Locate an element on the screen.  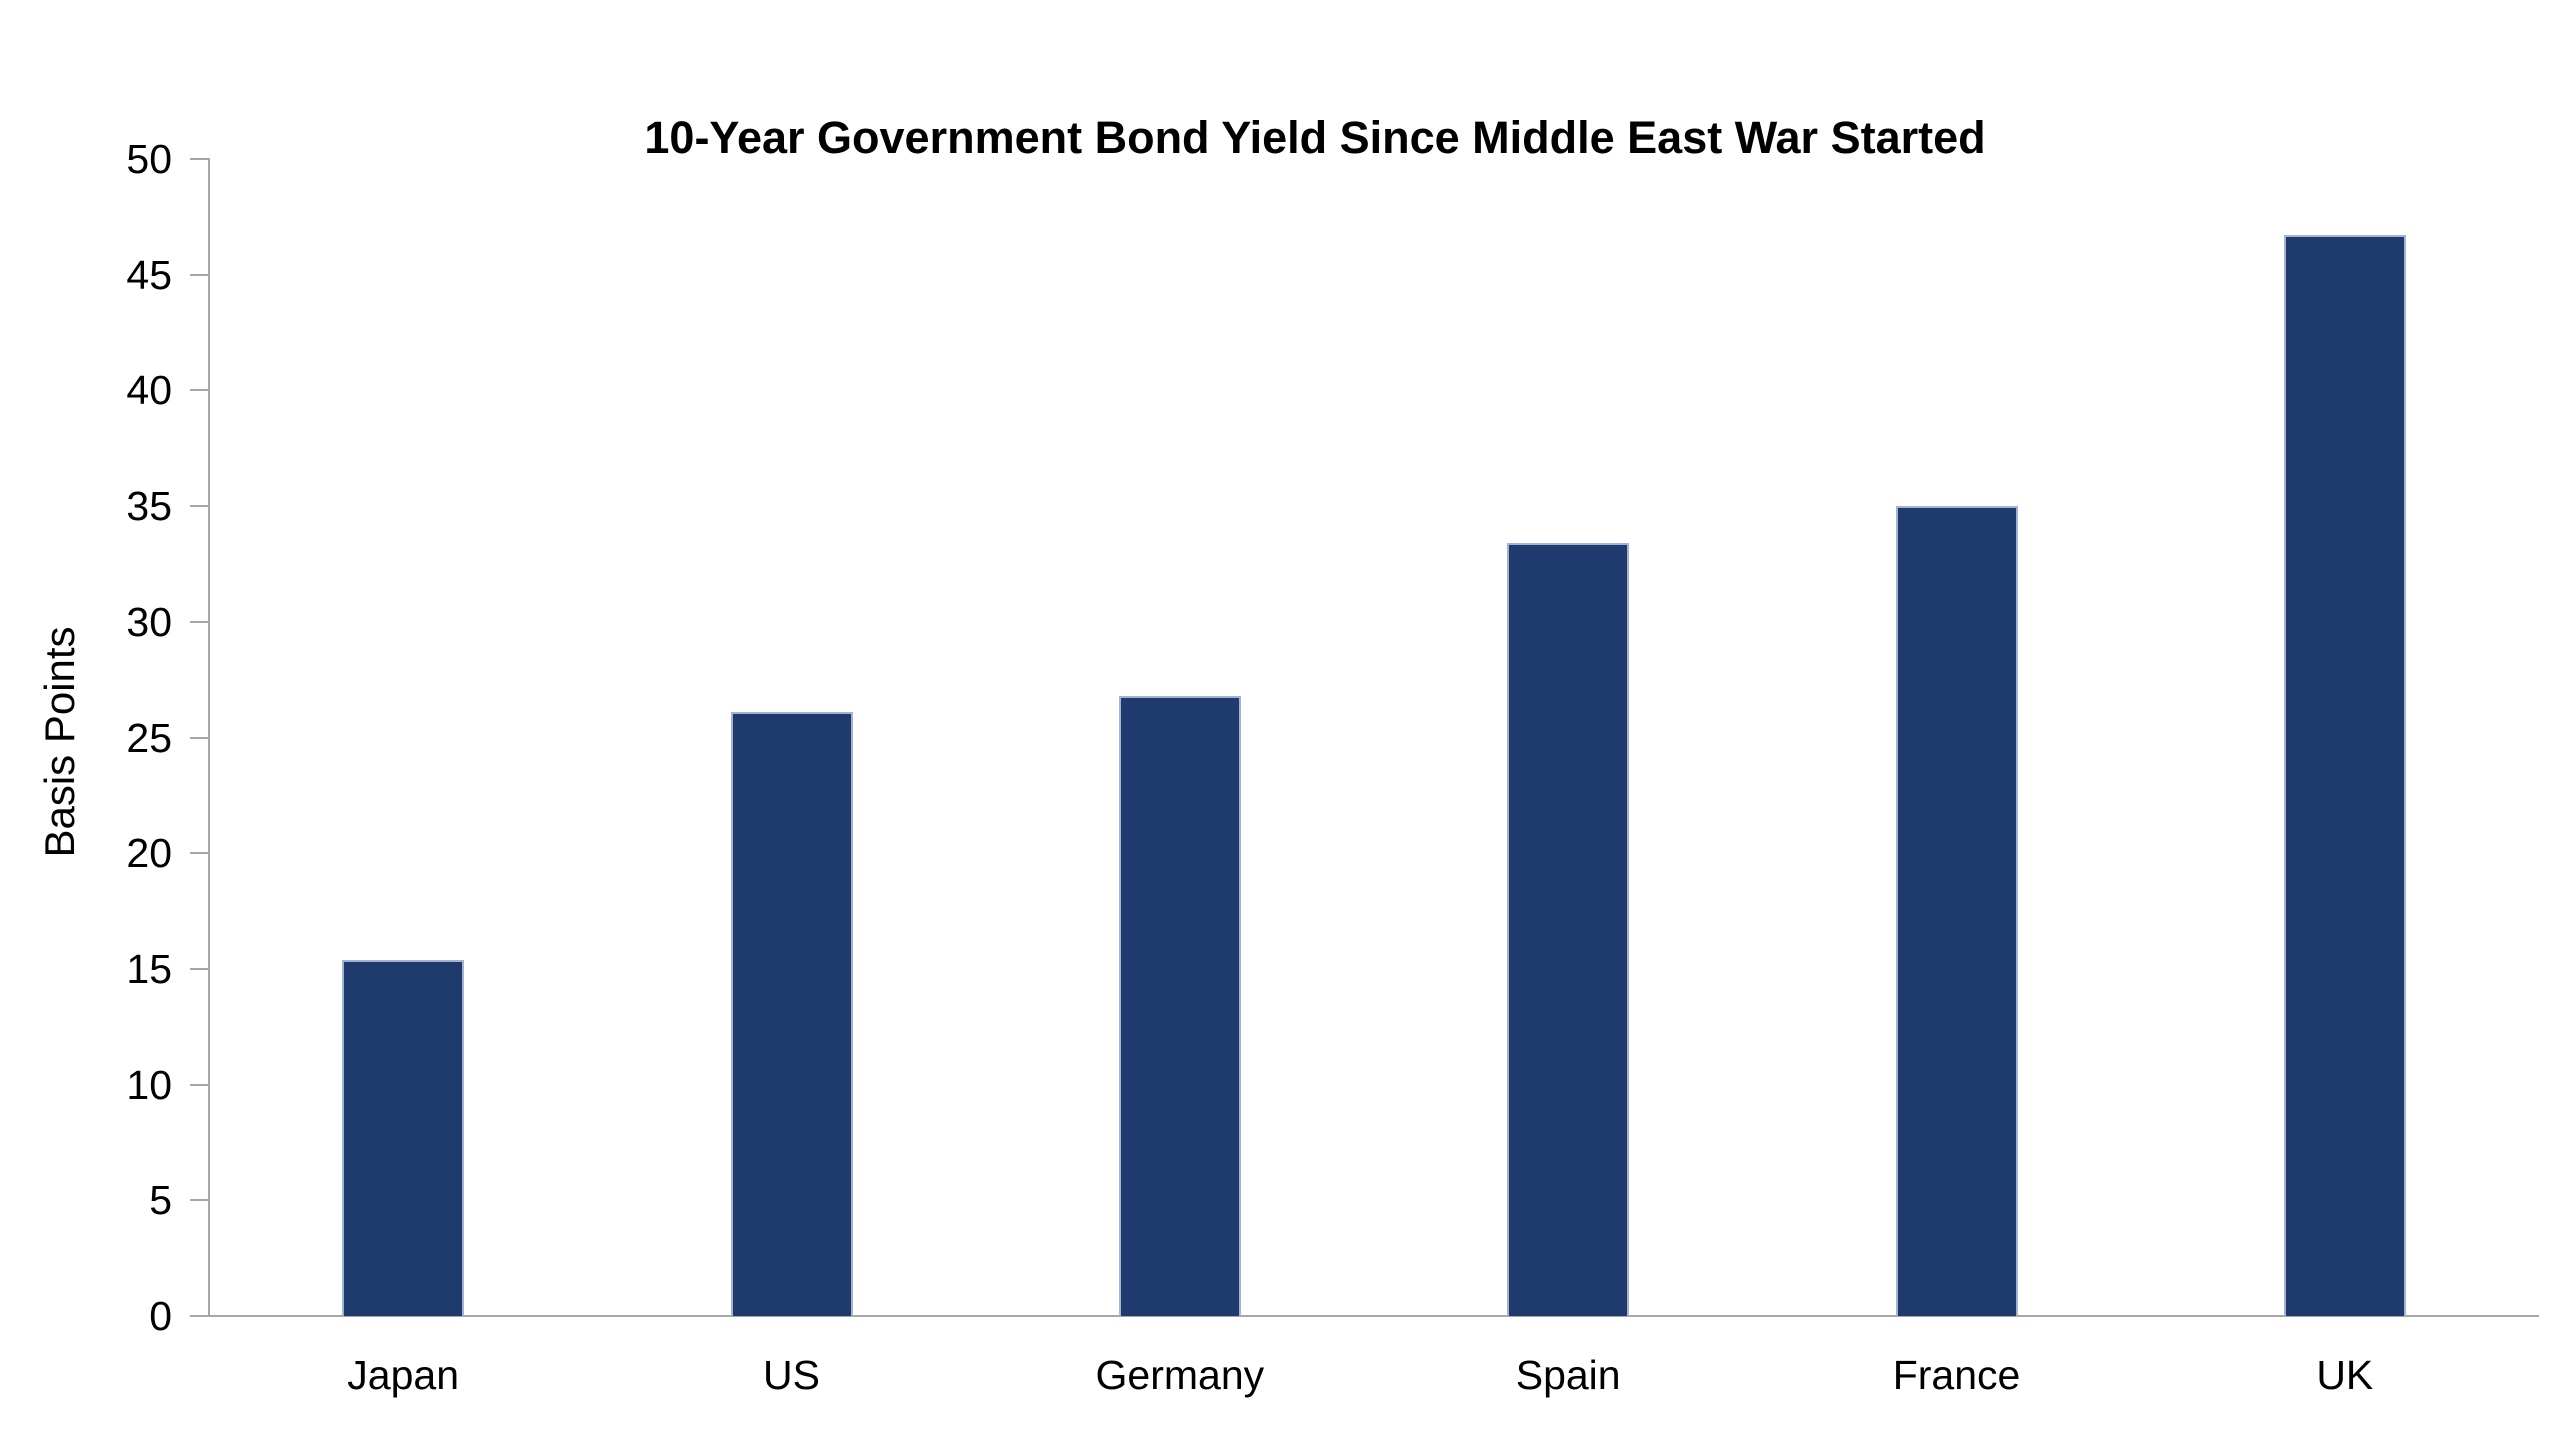
y-tick-label-0: 0 is located at coordinates (160, 1316).